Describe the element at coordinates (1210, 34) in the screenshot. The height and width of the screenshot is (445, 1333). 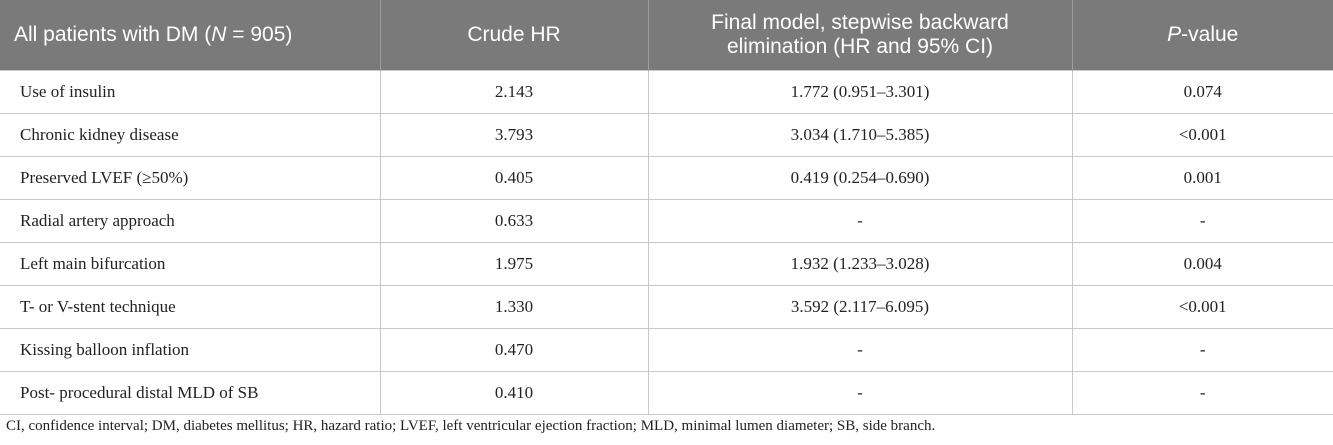
I see `header-p-suffix: -value` at that location.